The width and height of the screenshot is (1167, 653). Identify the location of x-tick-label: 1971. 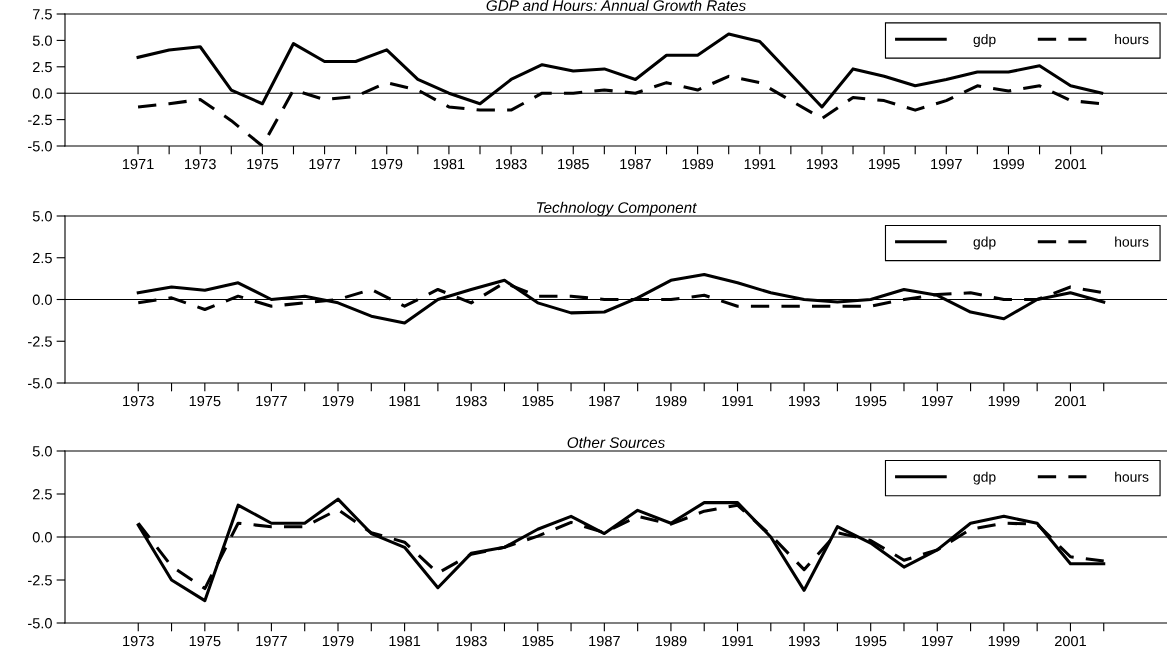
(138, 164).